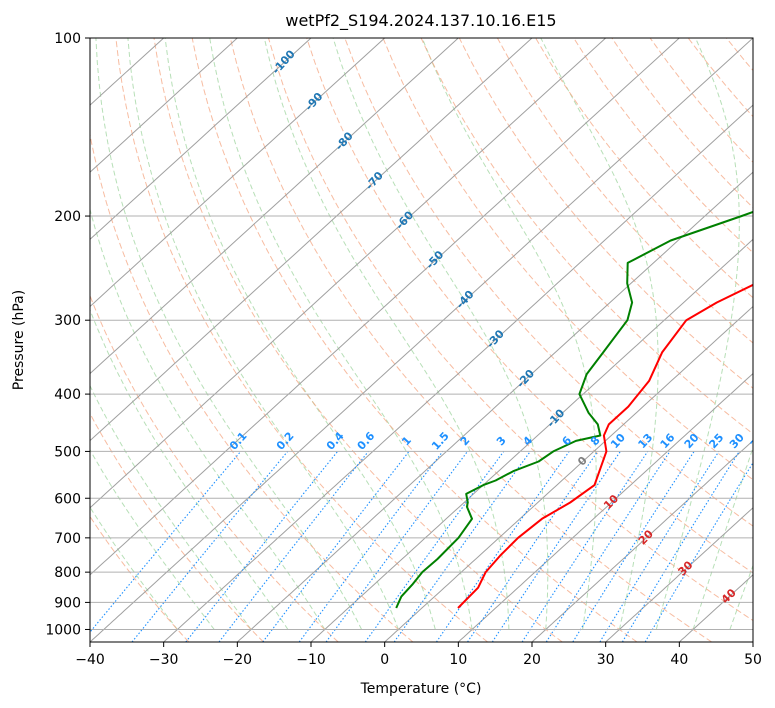 The height and width of the screenshot is (708, 775). Describe the element at coordinates (67, 39) in the screenshot. I see `y-tick-label: 100` at that location.